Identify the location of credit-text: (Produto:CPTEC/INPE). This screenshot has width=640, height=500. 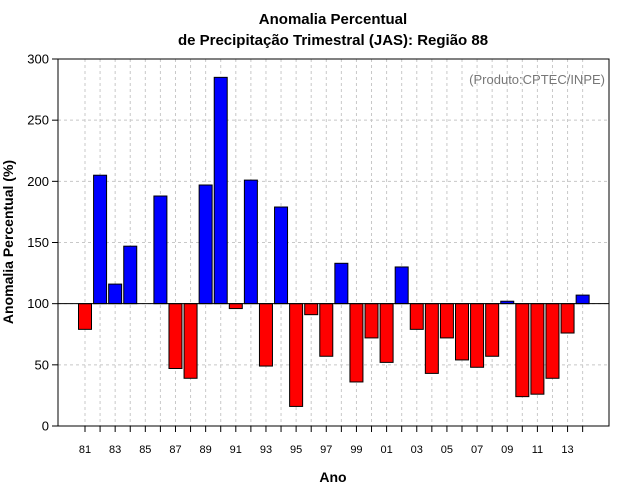
(537, 79).